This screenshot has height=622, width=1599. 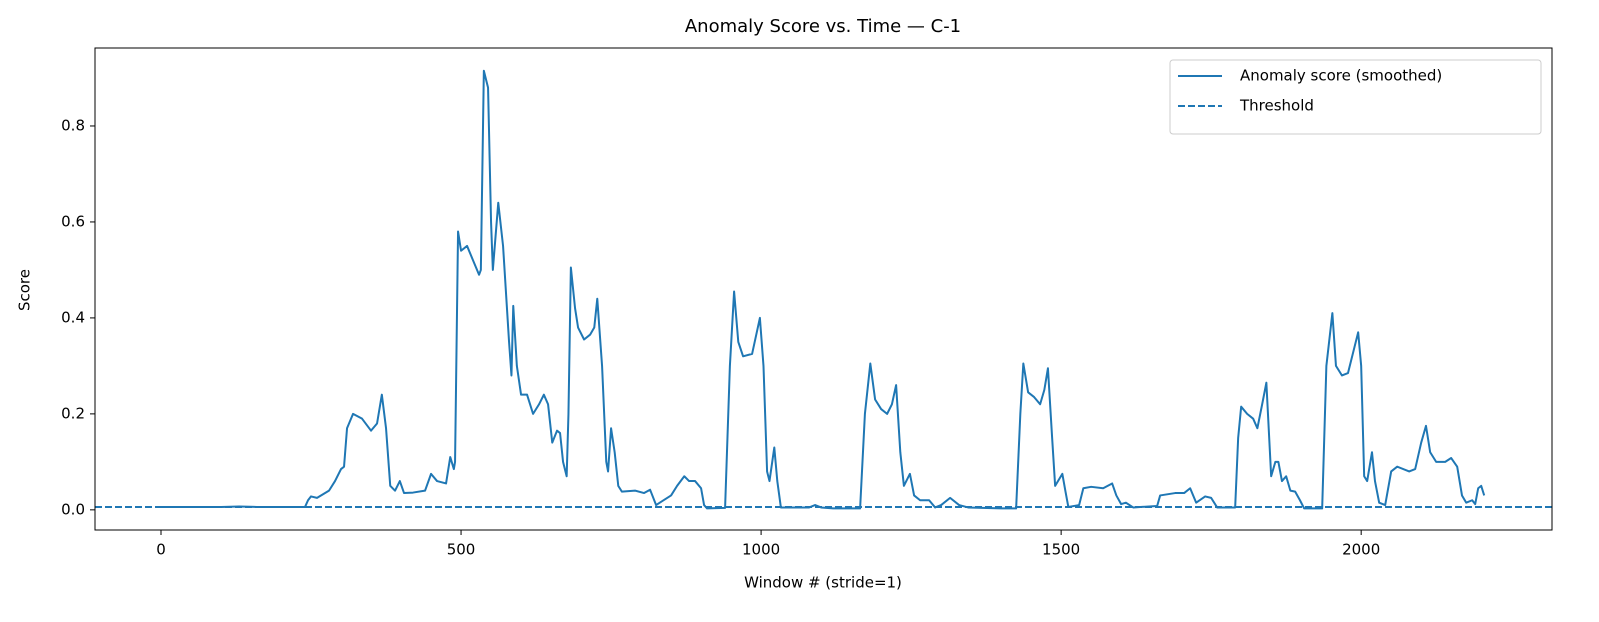 I want to click on x-tick-label: 1500, so click(x=1061, y=550).